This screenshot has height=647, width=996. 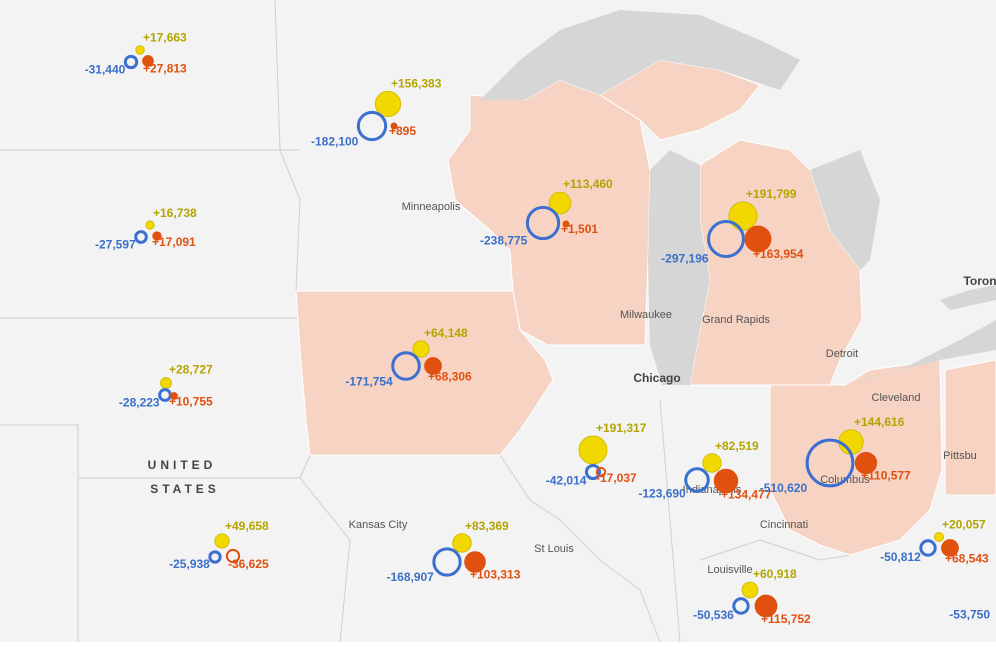 What do you see at coordinates (191, 401) in the screenshot?
I see `net-label: +10,755` at bounding box center [191, 401].